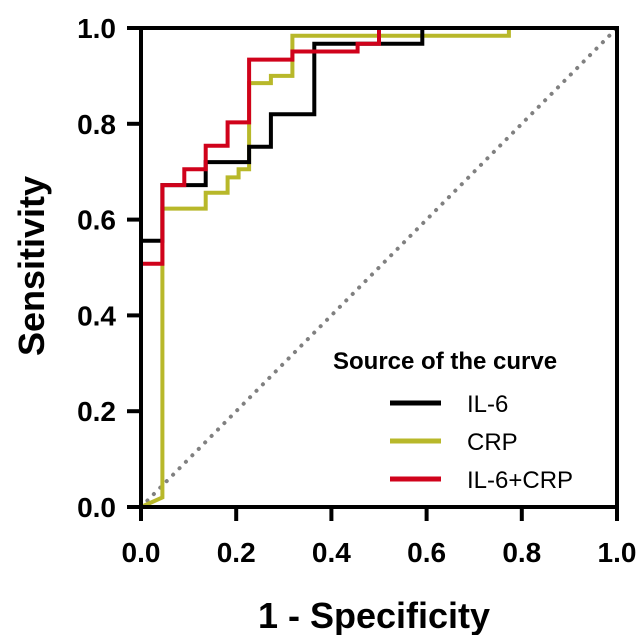 Image resolution: width=643 pixels, height=635 pixels. Describe the element at coordinates (617, 552) in the screenshot. I see `x-tick-label: 1.0` at that location.